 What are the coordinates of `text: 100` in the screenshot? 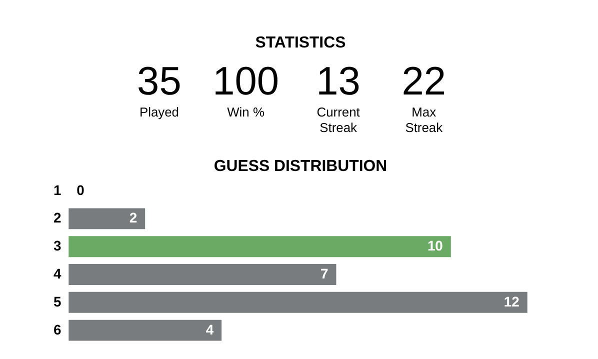 It's located at (245, 81).